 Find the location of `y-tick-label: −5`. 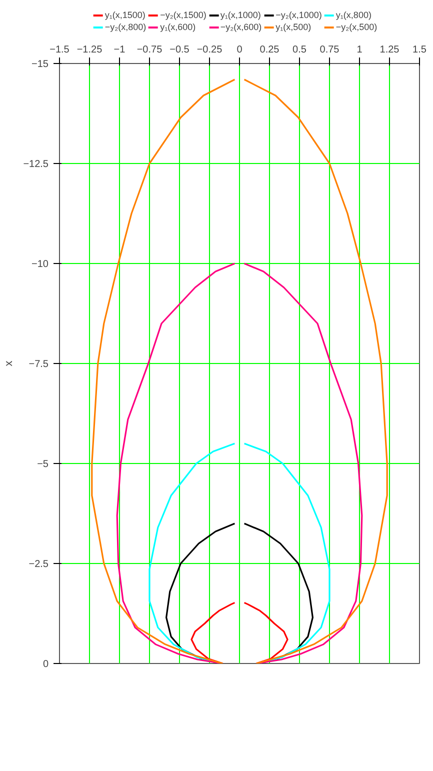

y-tick-label: −5 is located at coordinates (43, 464).